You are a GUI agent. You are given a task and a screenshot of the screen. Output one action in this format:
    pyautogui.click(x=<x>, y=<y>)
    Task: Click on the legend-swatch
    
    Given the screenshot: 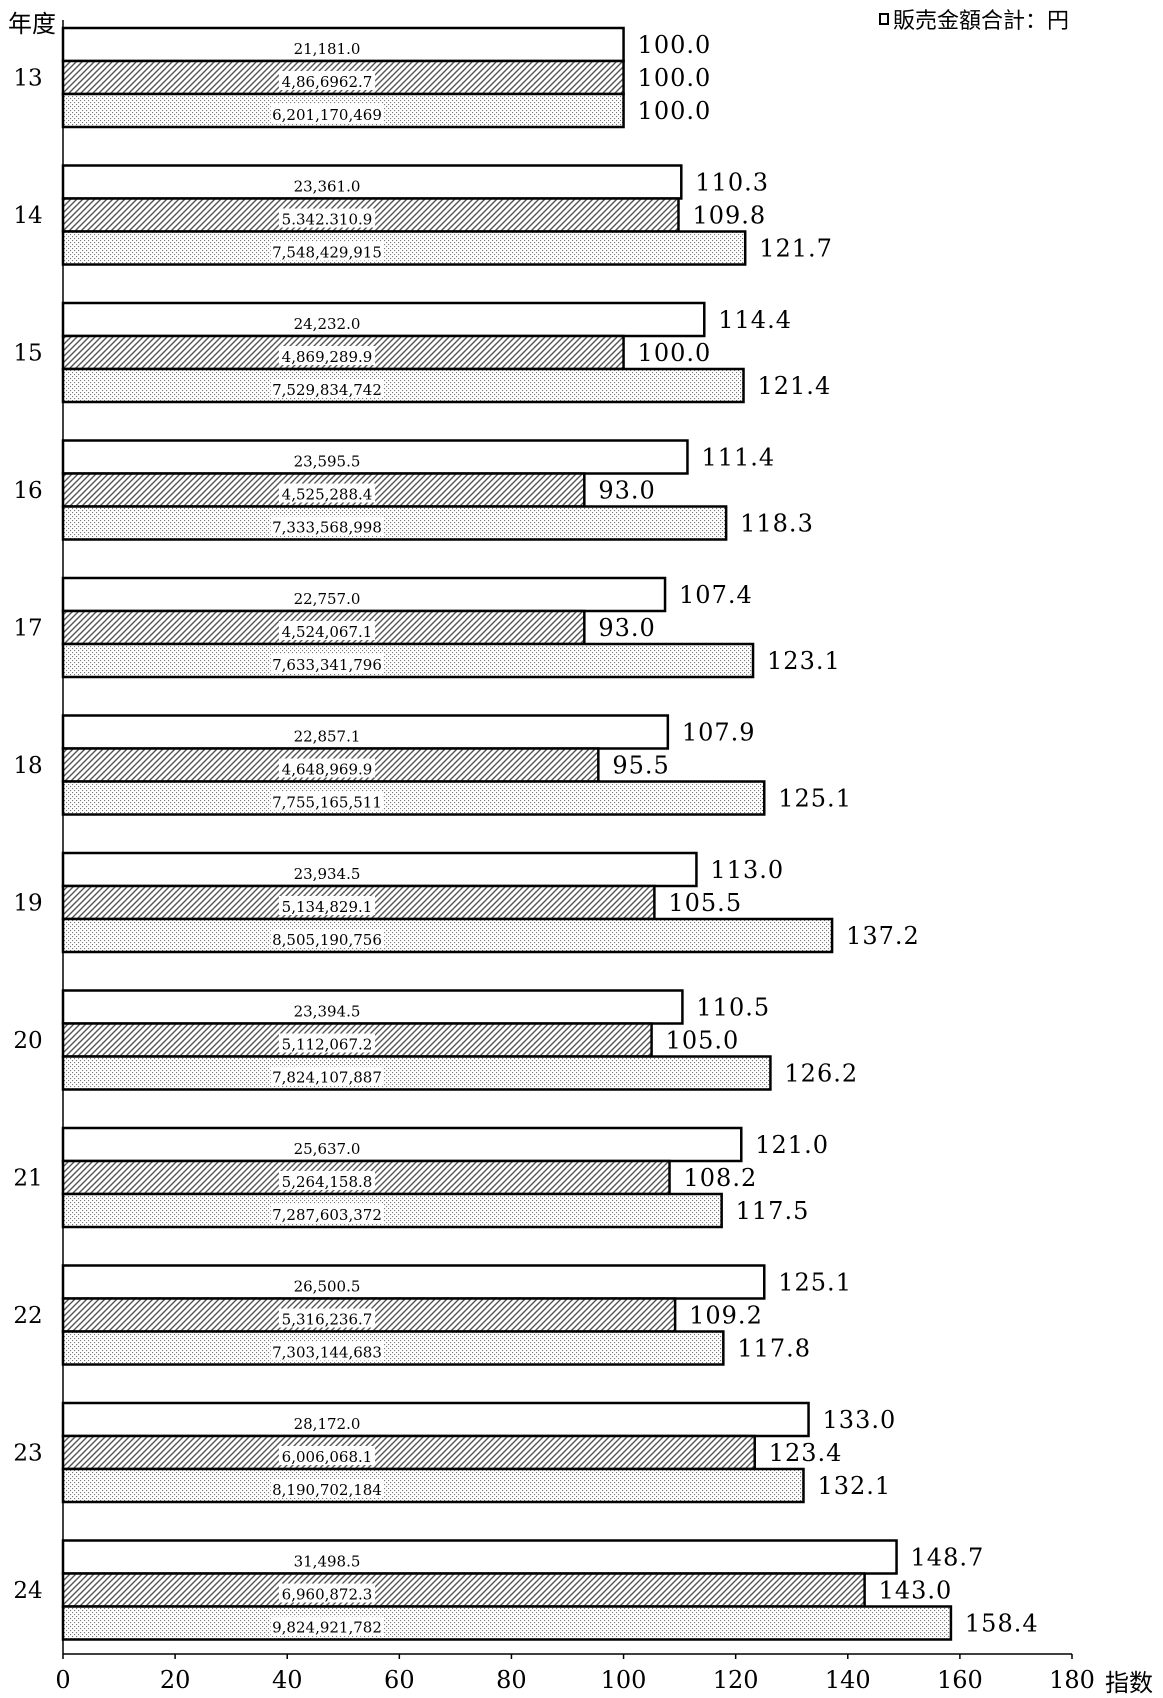 What is the action you would take?
    pyautogui.click(x=884, y=19)
    